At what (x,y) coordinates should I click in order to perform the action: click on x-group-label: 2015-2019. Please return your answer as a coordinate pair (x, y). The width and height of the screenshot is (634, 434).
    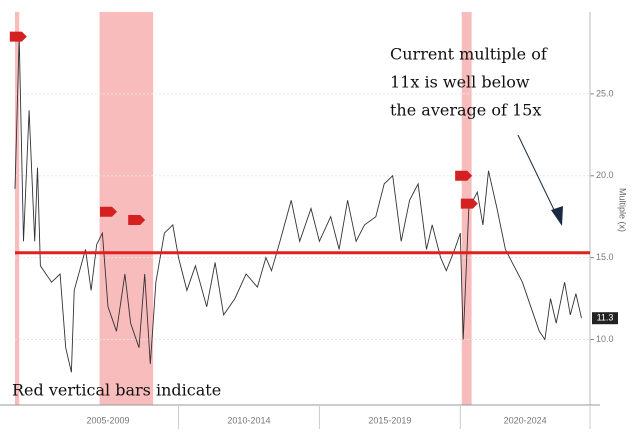
    Looking at the image, I should click on (389, 420).